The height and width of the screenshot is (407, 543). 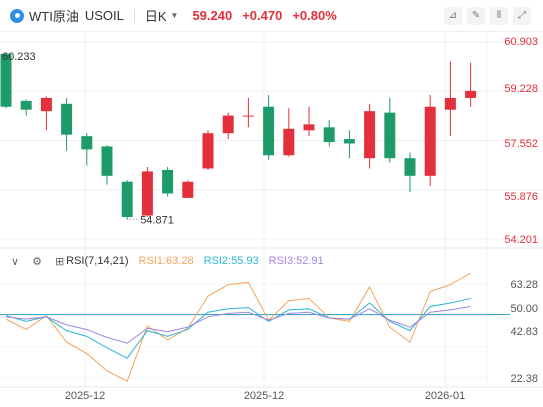 I want to click on header-divider, so click(x=134, y=15).